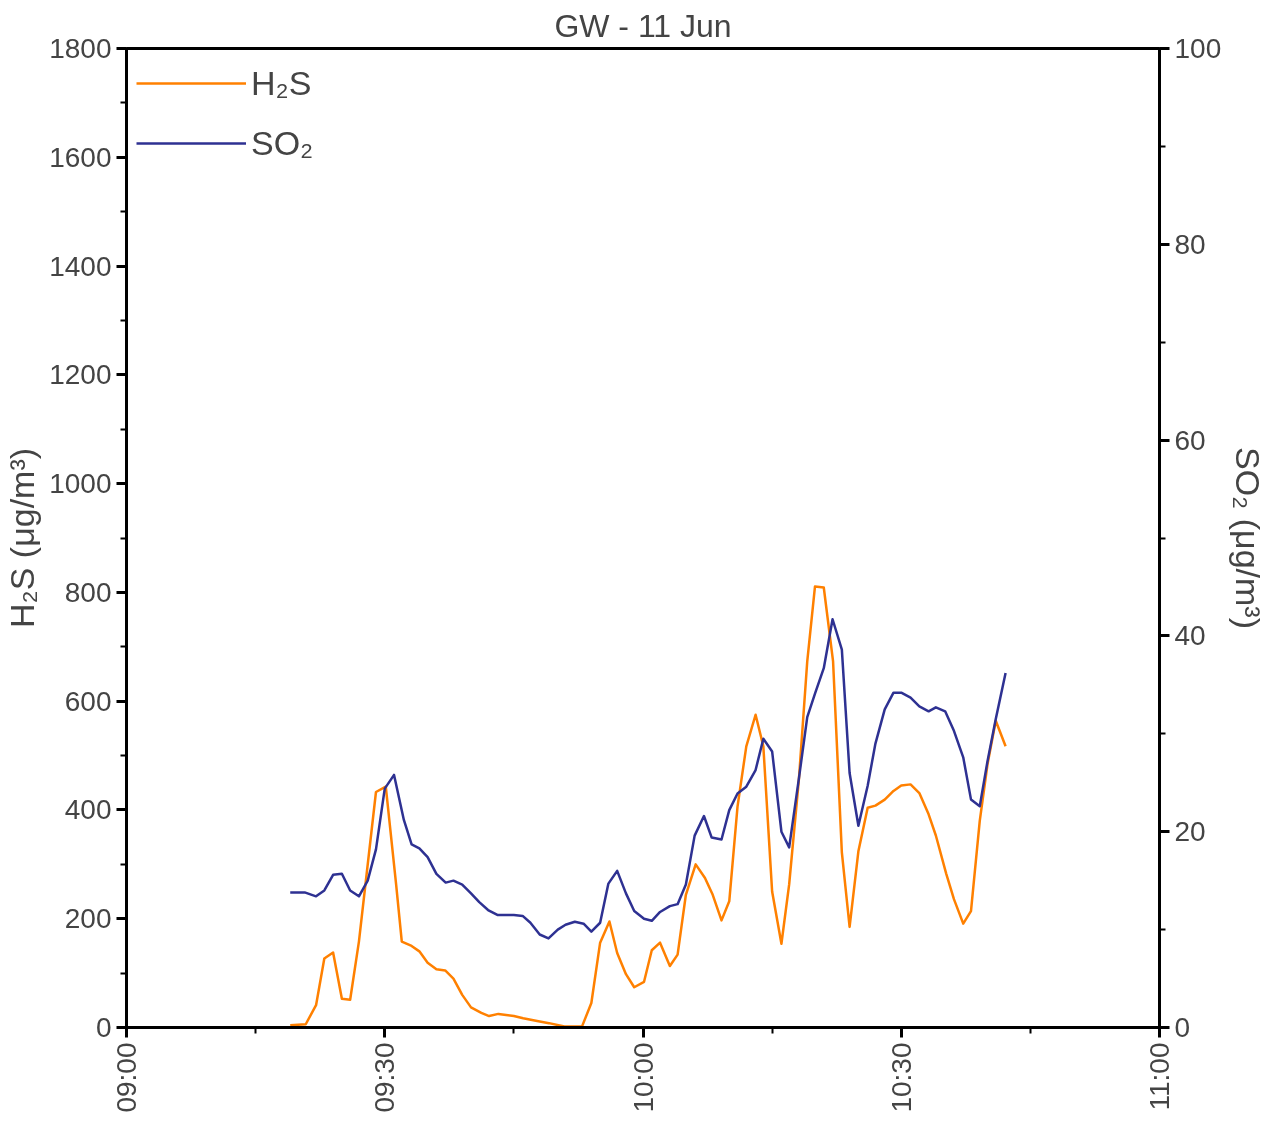  I want to click on y-tick-label: 400, so click(88, 810).